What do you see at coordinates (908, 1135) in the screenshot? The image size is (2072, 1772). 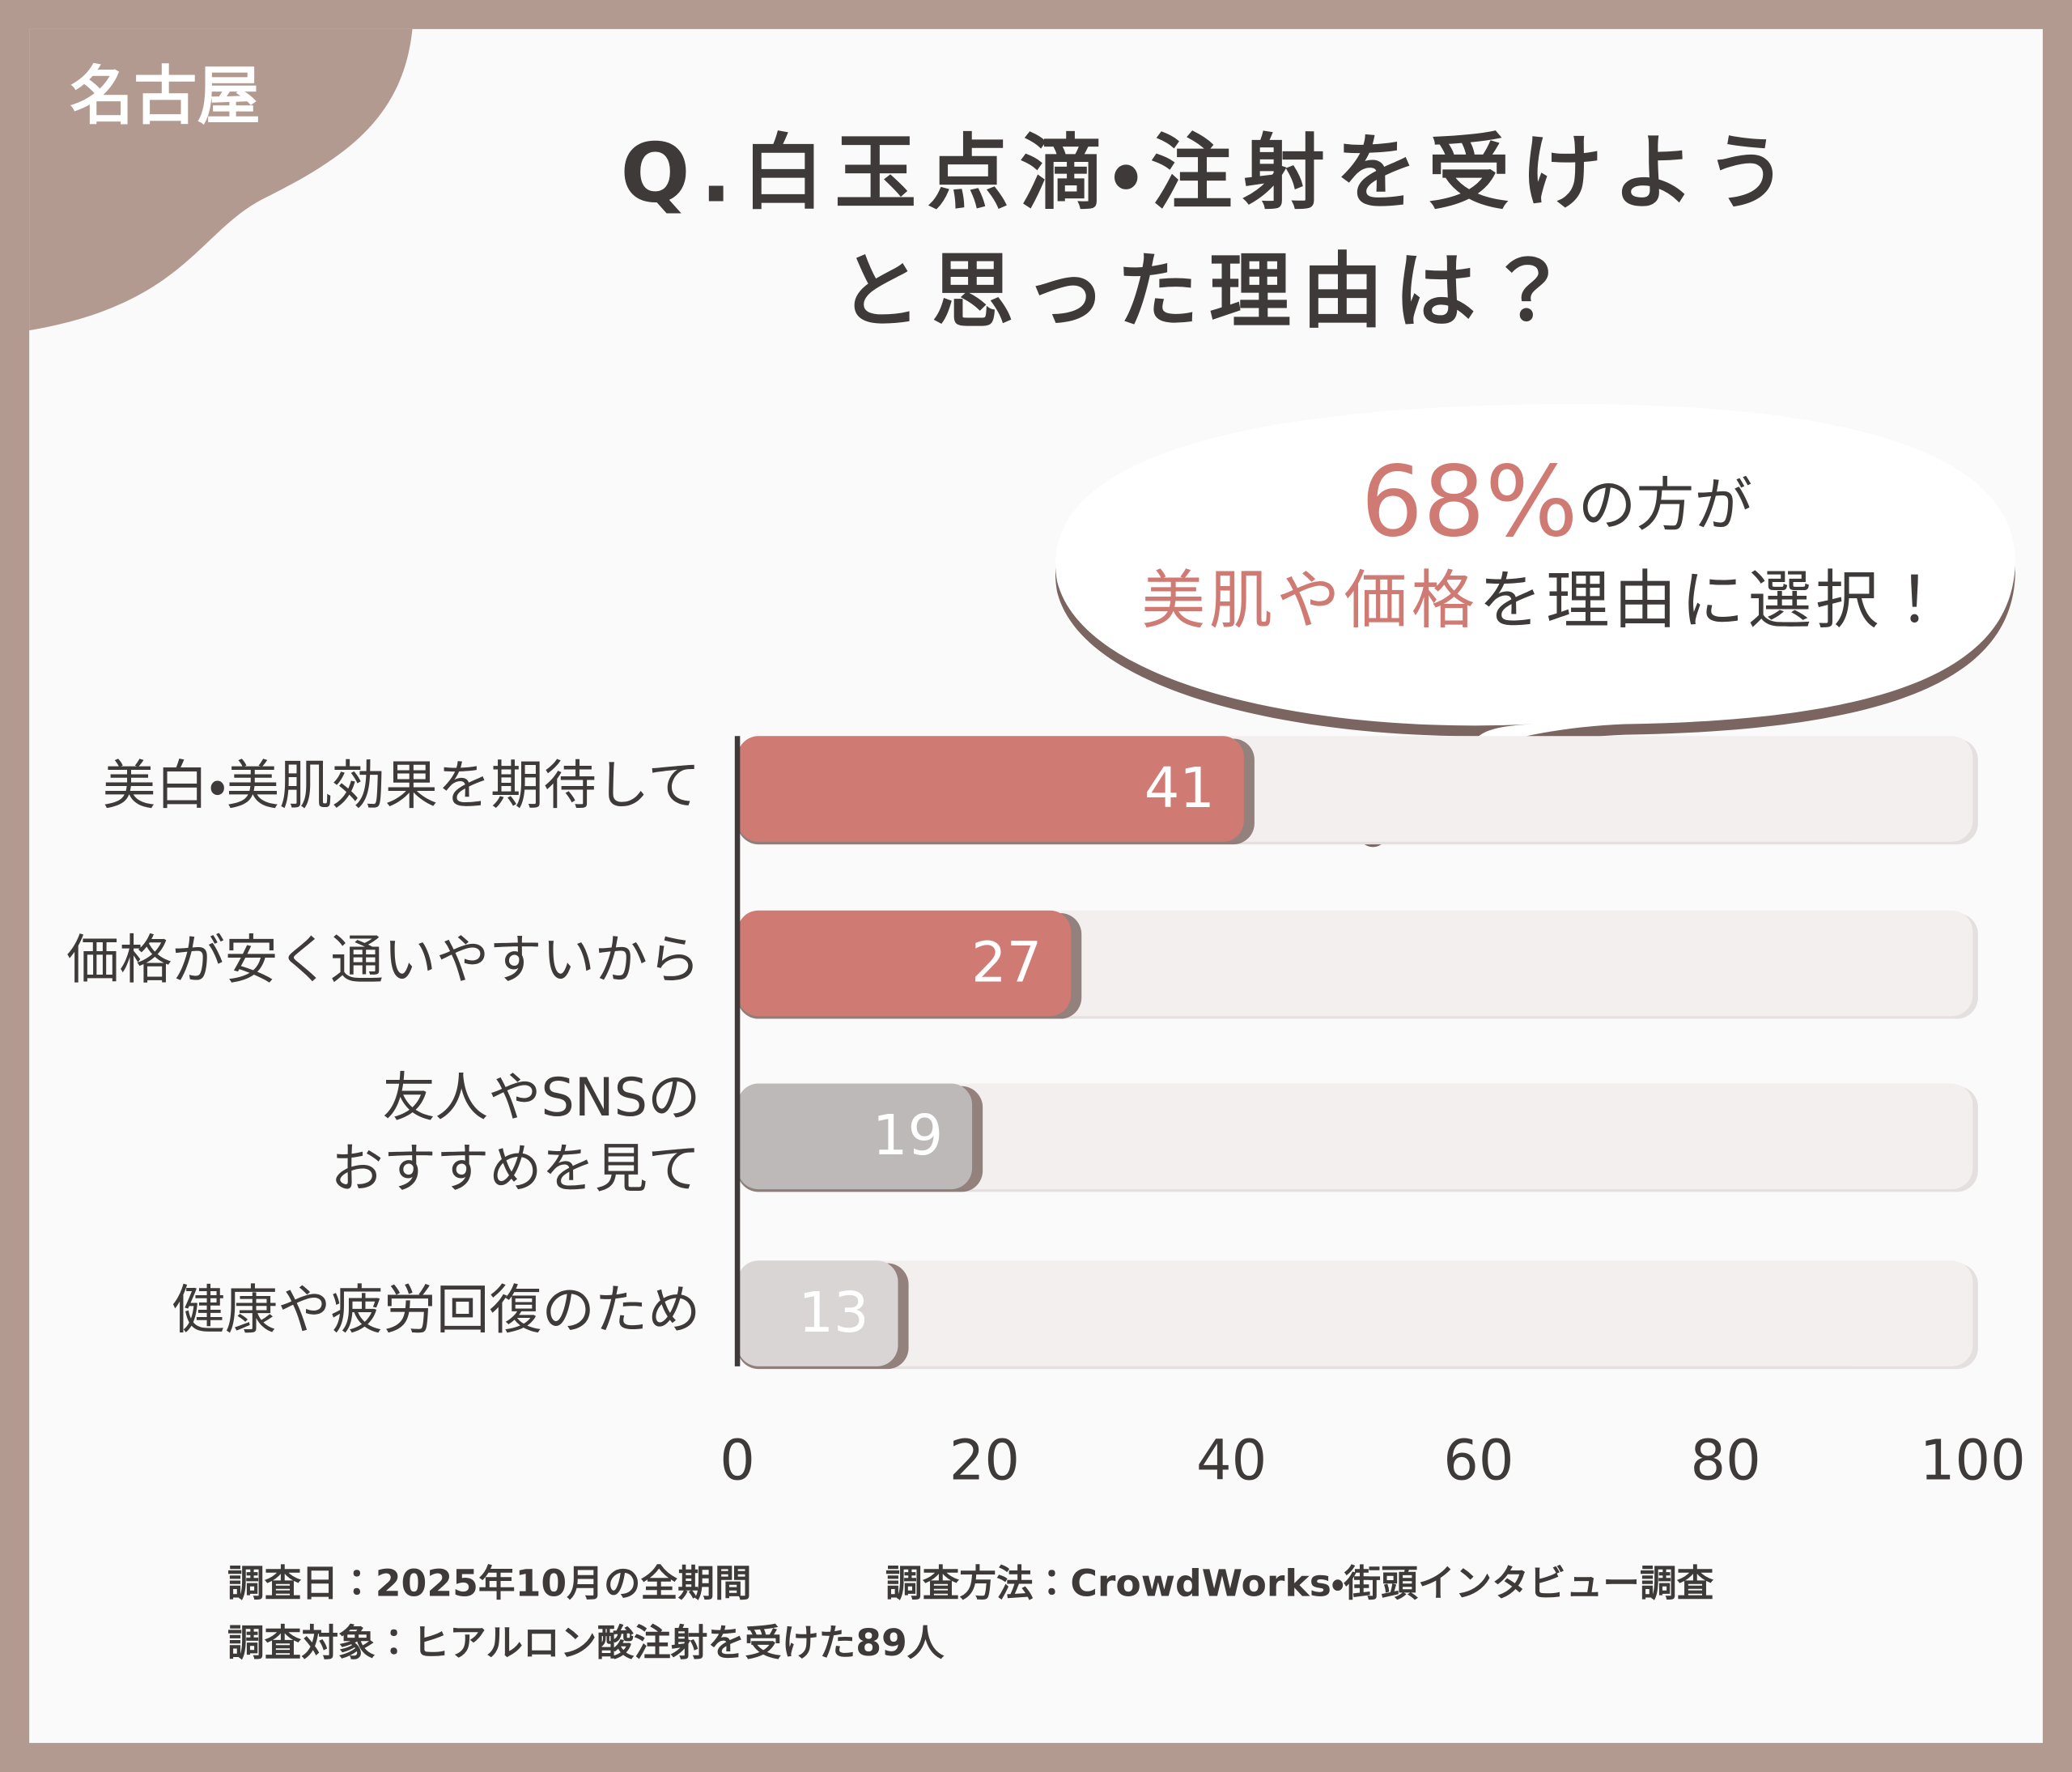 I see `value-label: 19` at bounding box center [908, 1135].